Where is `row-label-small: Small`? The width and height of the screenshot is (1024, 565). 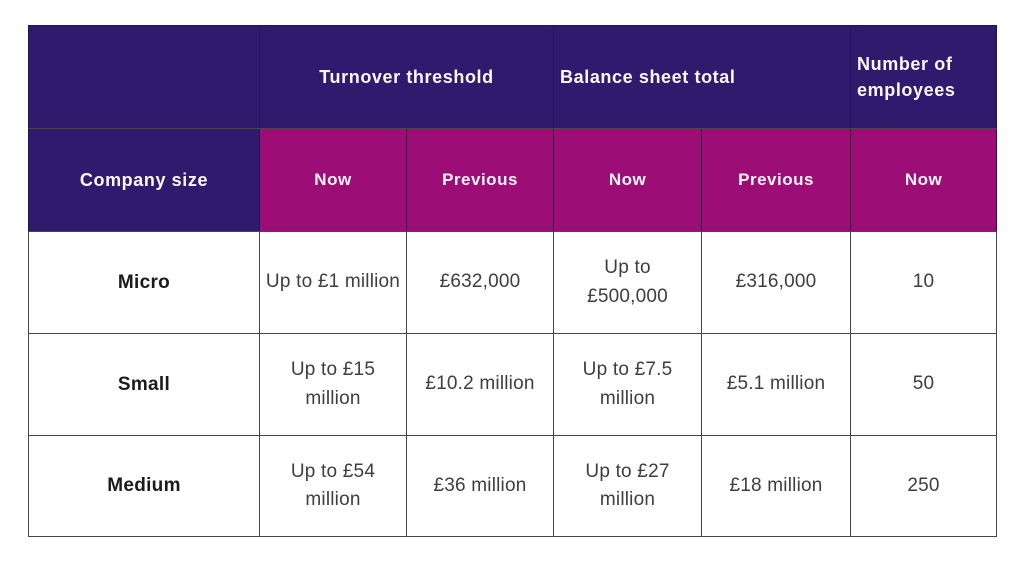
row-label-small: Small is located at coordinates (144, 384).